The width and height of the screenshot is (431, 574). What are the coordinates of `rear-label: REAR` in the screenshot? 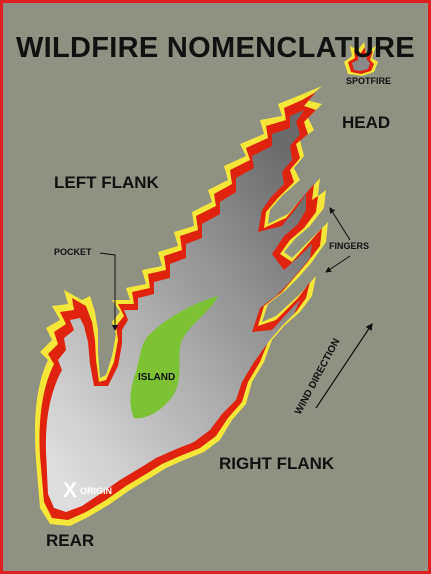 It's located at (70, 540).